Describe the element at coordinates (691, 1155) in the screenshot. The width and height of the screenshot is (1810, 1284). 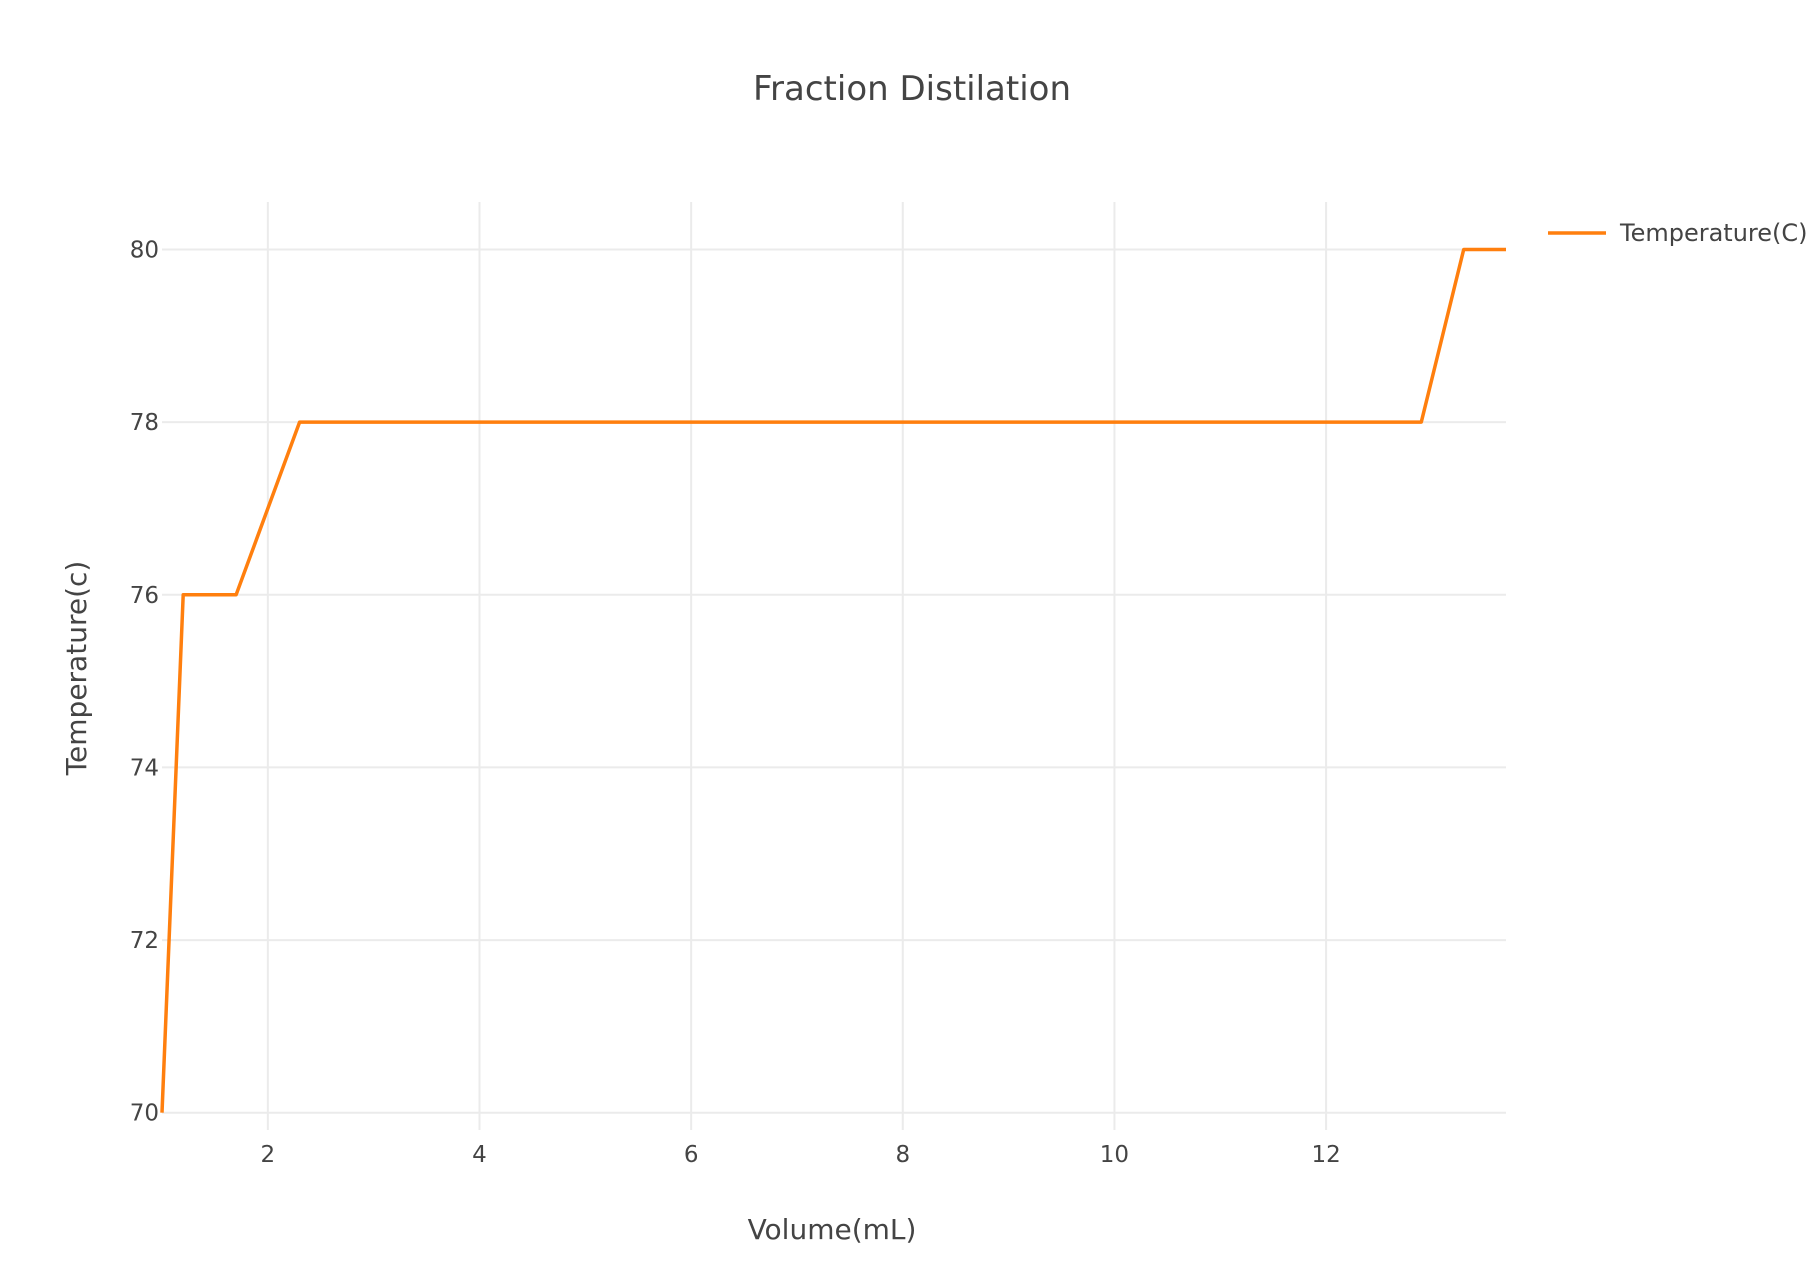
I see `x-tick-label: 6` at that location.